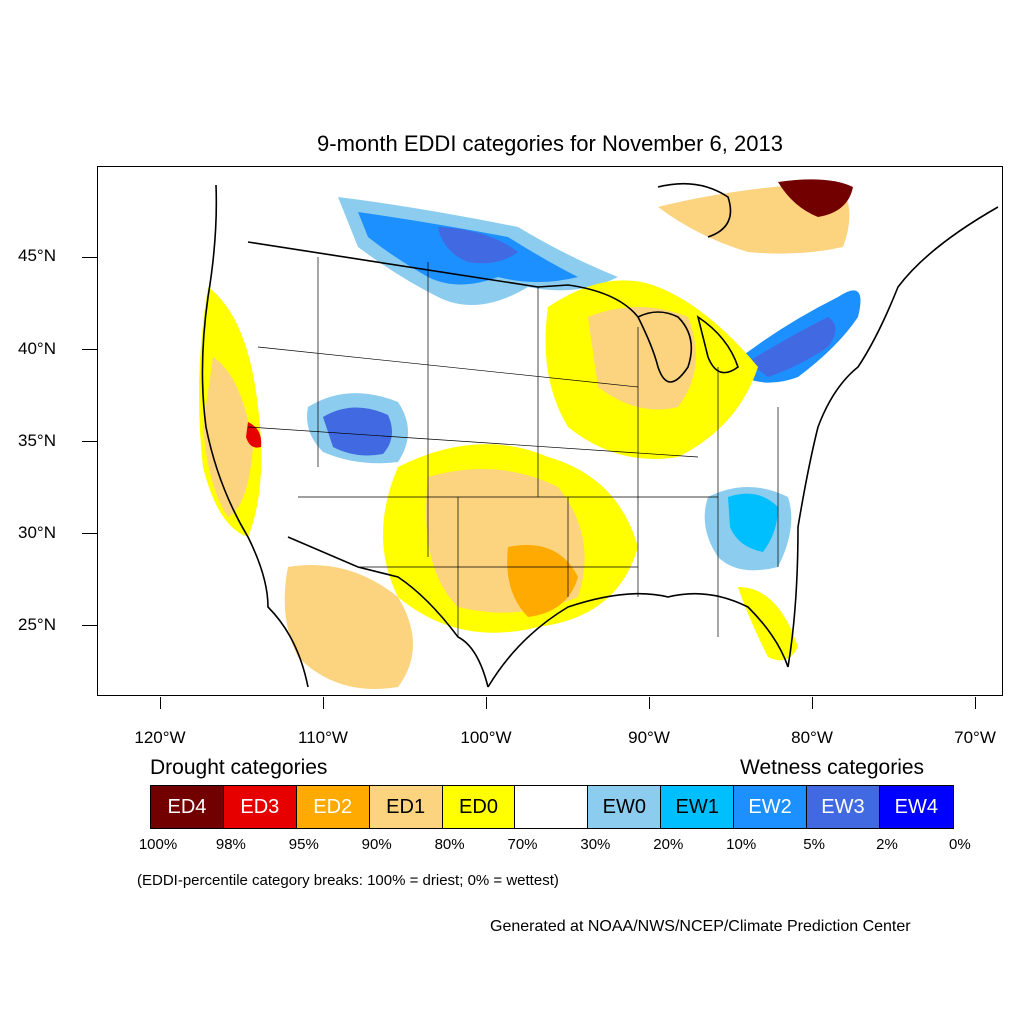  I want to click on lat-label-40: 40°N, so click(37, 348).